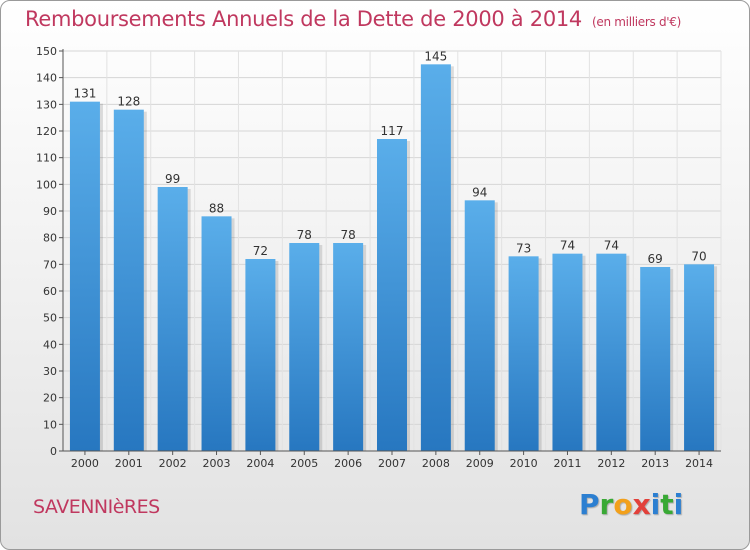  I want to click on x-tick-label: 2002, so click(173, 463).